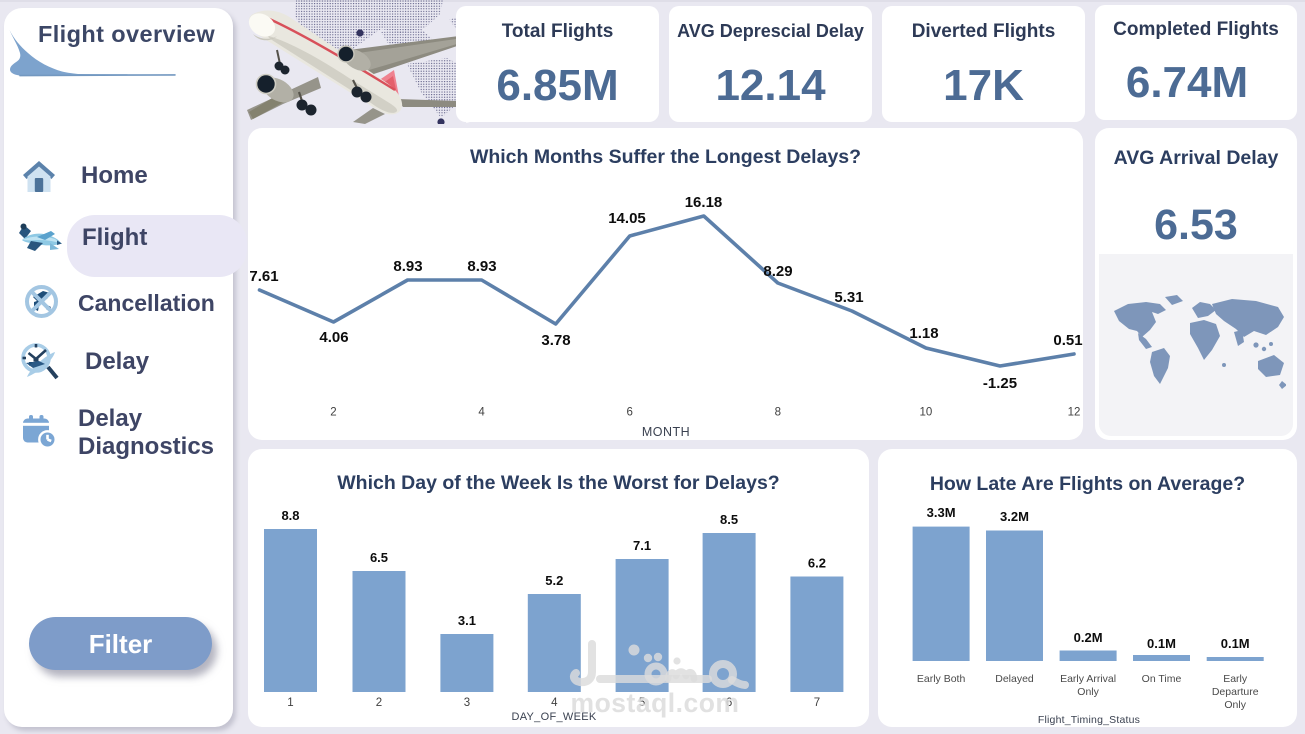  What do you see at coordinates (817, 563) in the screenshot?
I see `svg-text: 6.2` at bounding box center [817, 563].